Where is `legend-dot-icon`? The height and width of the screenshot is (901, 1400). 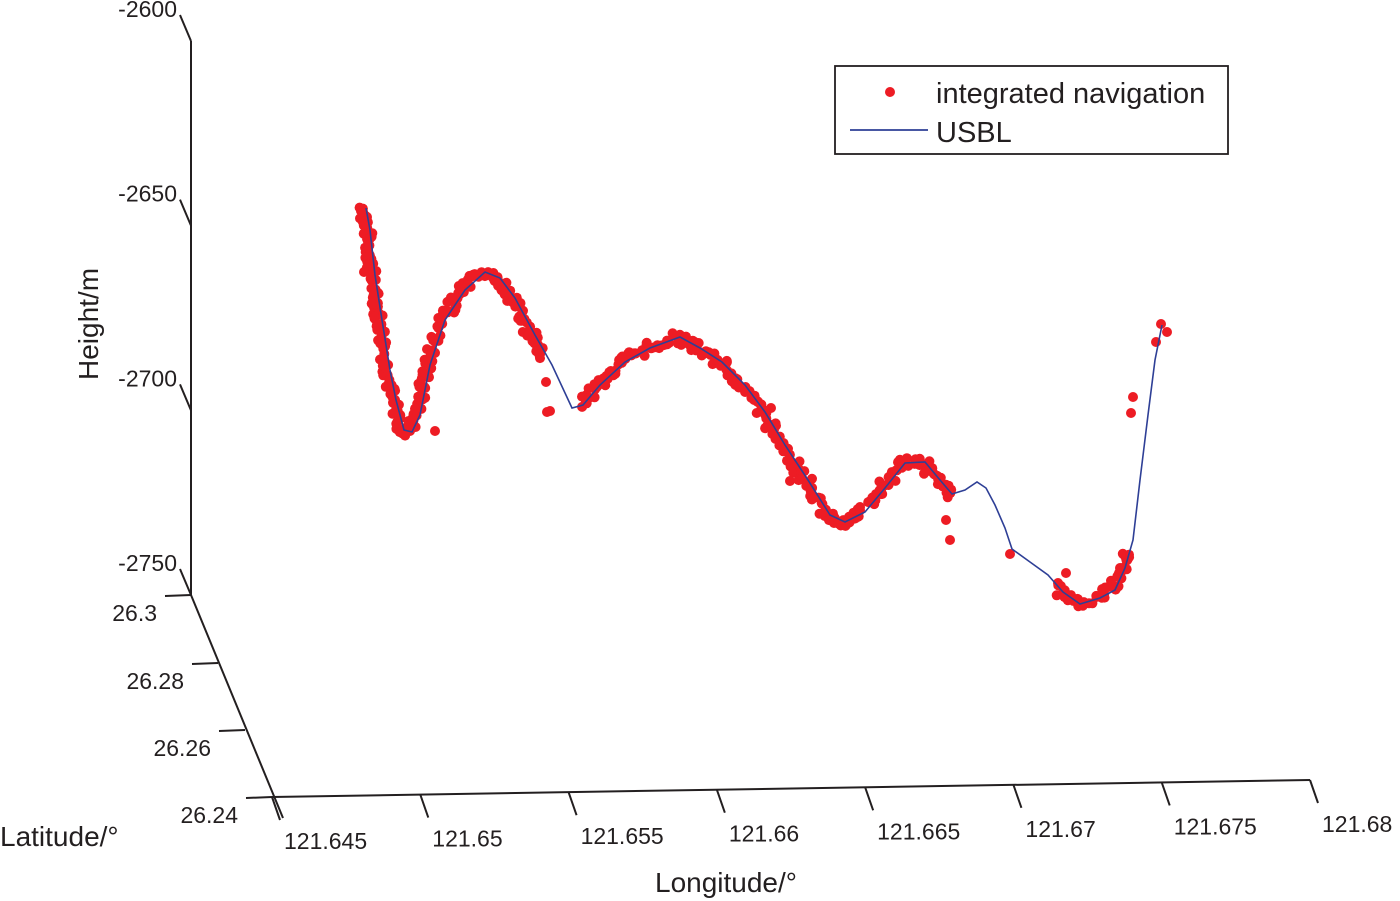 legend-dot-icon is located at coordinates (890, 92).